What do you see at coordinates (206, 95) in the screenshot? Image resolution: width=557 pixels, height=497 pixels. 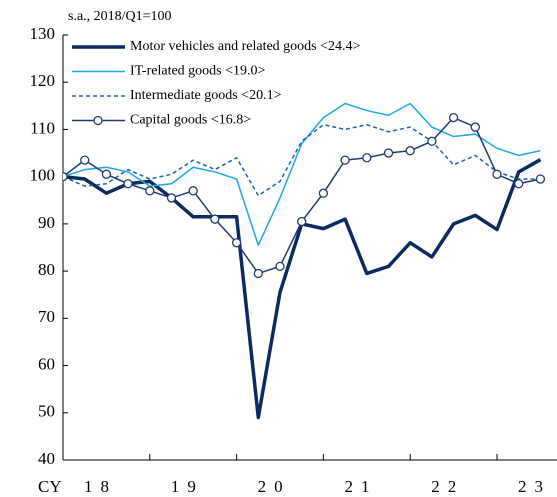 I see `legend-label: Intermediate goods <20.1>` at bounding box center [206, 95].